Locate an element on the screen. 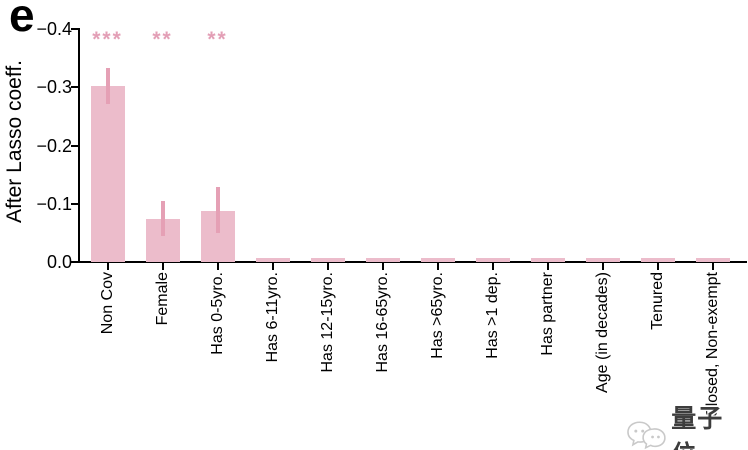 The width and height of the screenshot is (748, 450). y-tick-label: −0.3 is located at coordinates (54, 87).